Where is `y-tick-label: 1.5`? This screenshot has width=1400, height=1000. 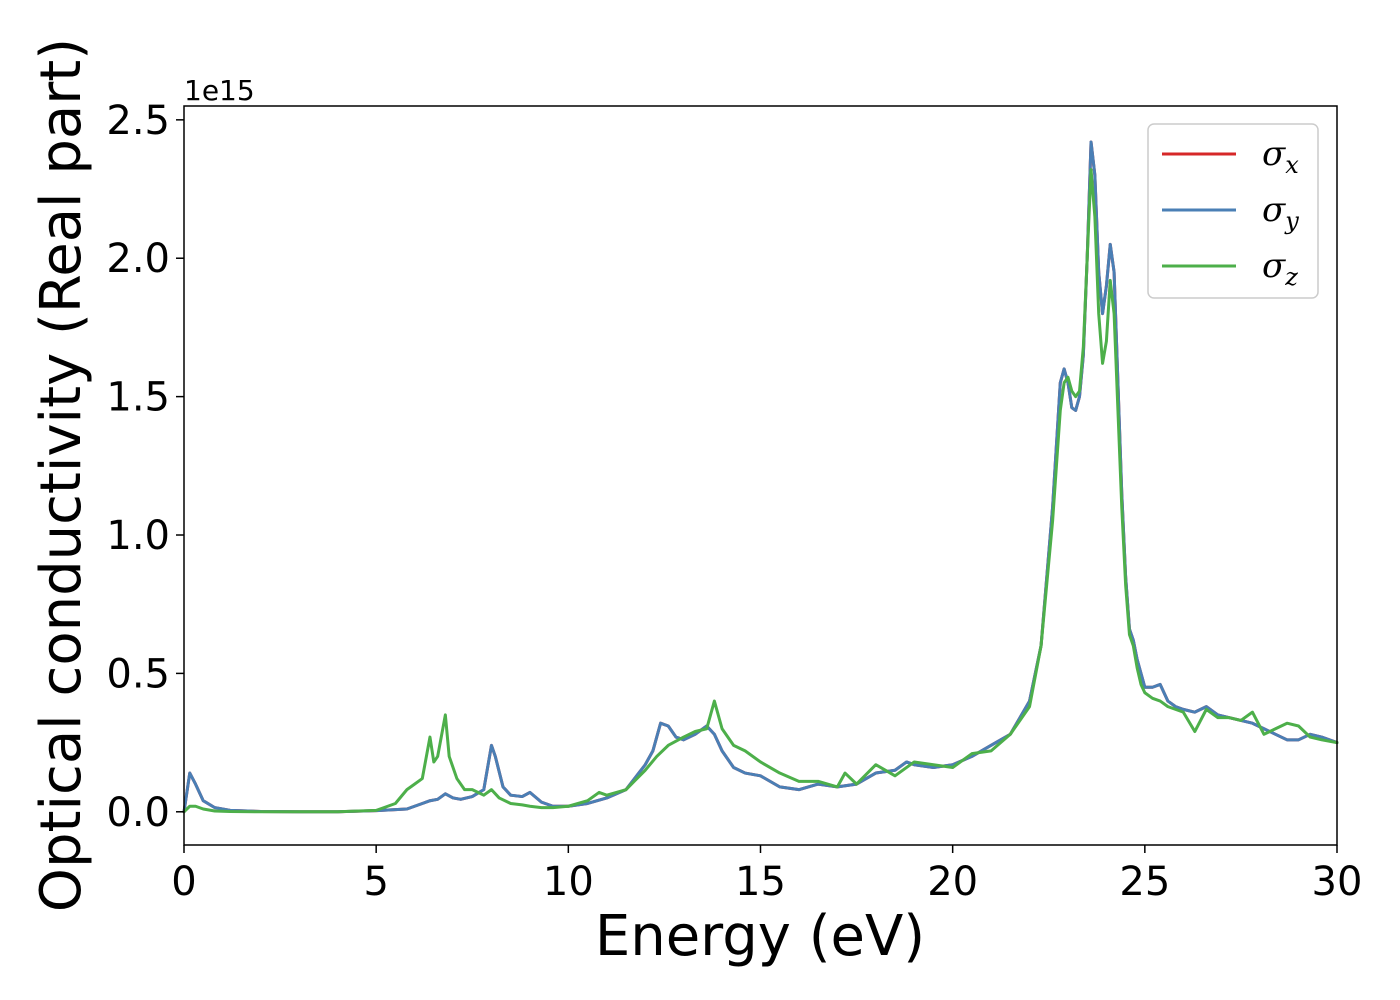
y-tick-label: 1.5 is located at coordinates (138, 398).